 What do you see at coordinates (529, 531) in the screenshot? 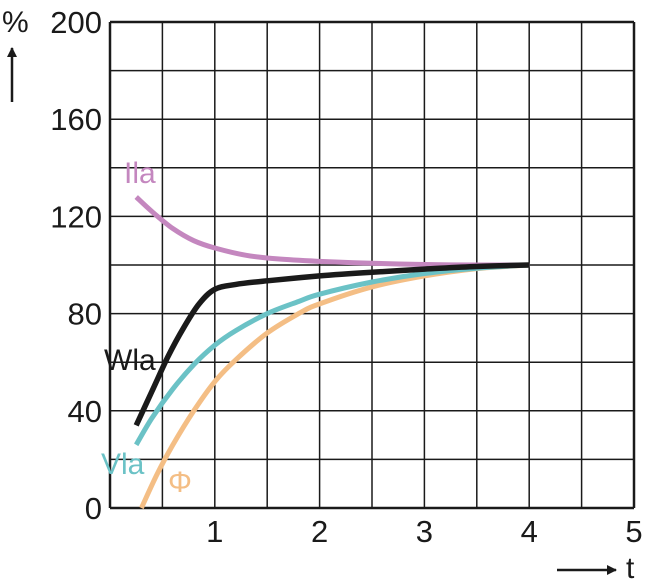
I see `x-tick-label: 4` at bounding box center [529, 531].